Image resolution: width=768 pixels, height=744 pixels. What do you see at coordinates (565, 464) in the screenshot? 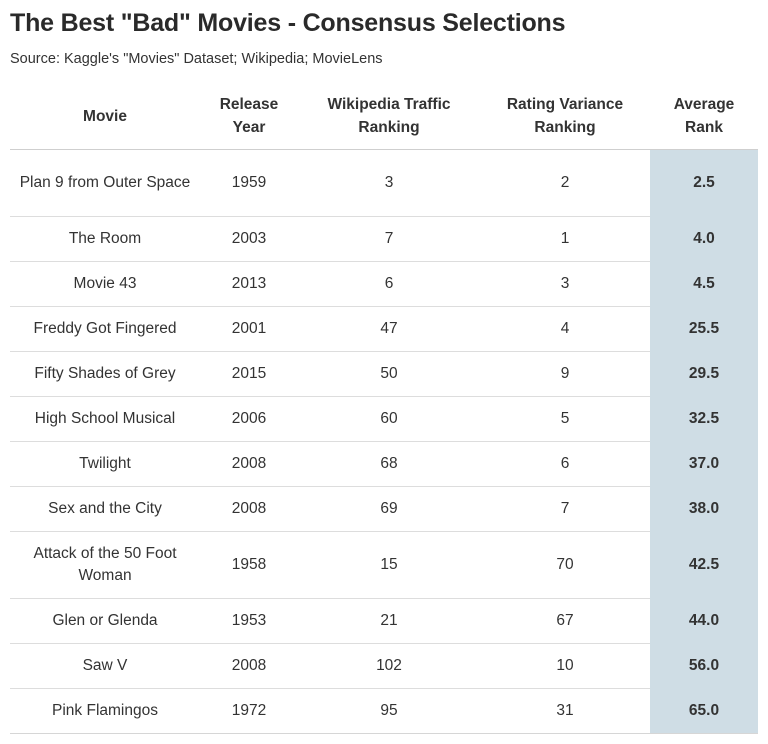
I see `cell-rating-variance-ranking: 6` at bounding box center [565, 464].